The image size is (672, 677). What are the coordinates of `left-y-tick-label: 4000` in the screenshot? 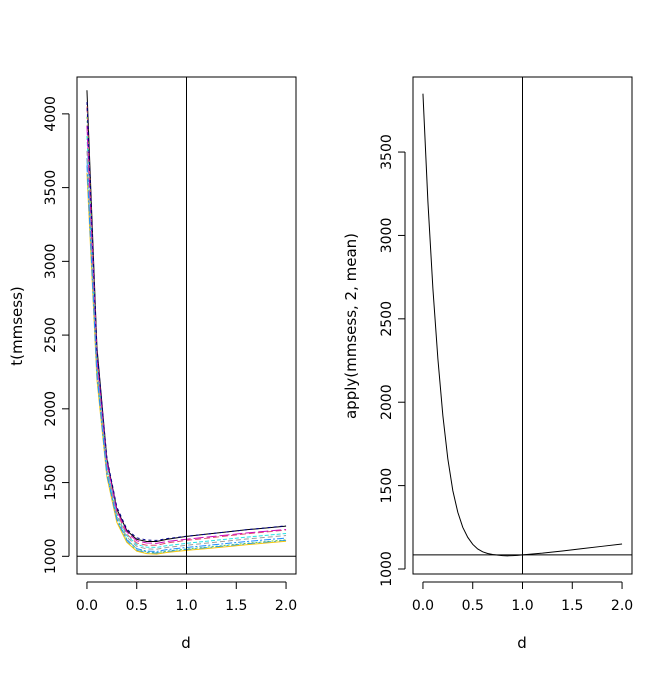 It's located at (51, 114).